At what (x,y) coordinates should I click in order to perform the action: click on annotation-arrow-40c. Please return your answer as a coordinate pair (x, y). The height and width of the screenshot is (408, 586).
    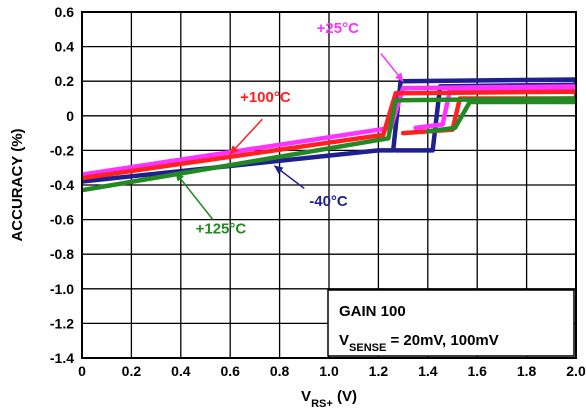
    Looking at the image, I should click on (289, 177).